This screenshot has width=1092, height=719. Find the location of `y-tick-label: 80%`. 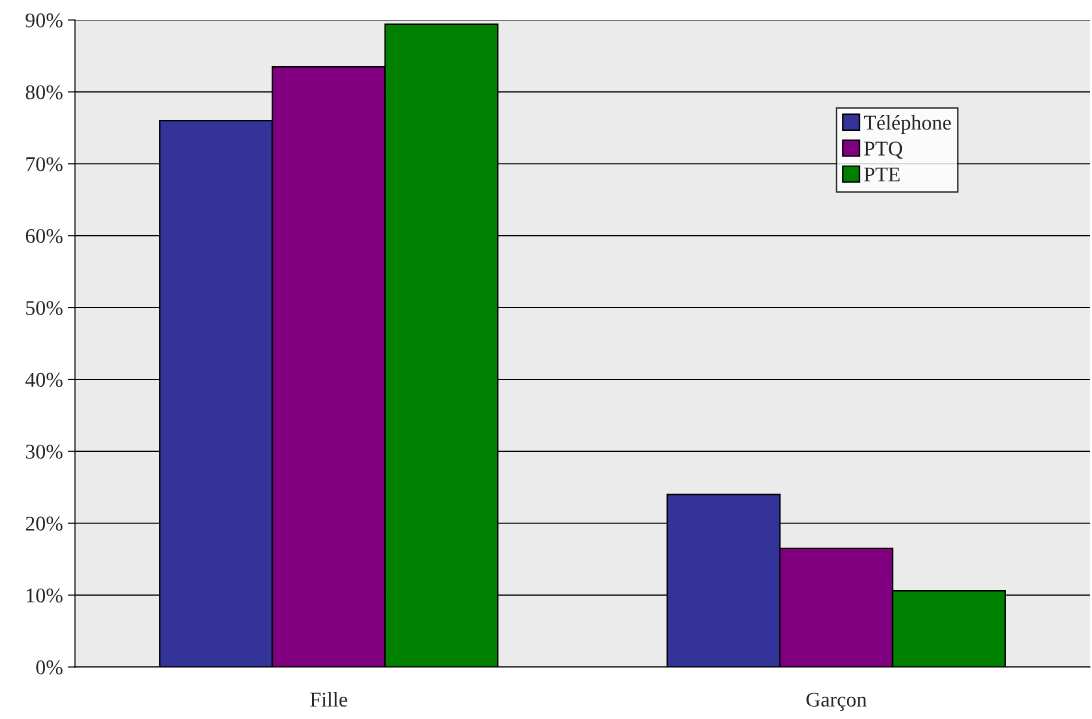

y-tick-label: 80% is located at coordinates (44, 92).